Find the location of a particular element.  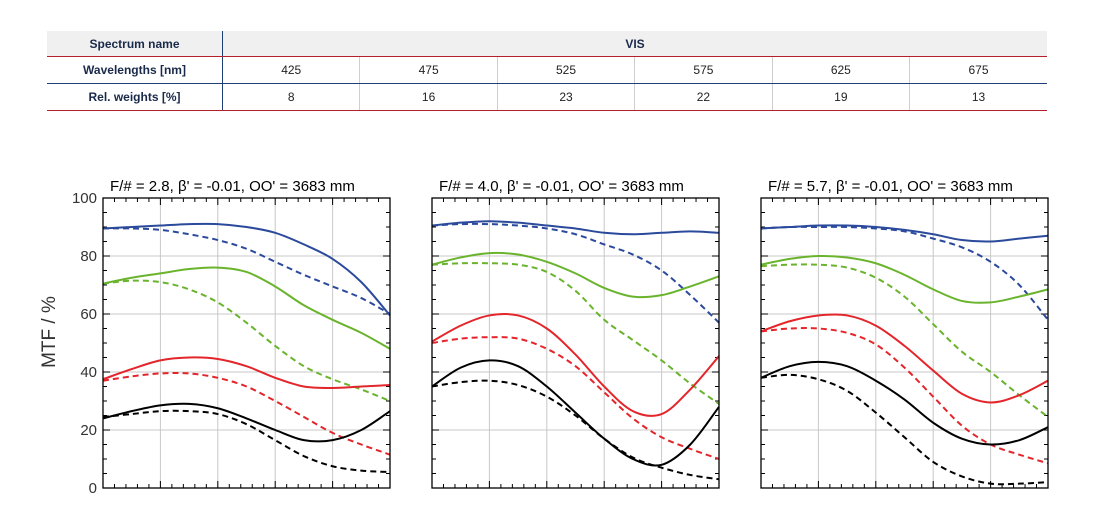

weights-row: Rel. weights [%] 8 16 23 22 19 13 is located at coordinates (547, 97).